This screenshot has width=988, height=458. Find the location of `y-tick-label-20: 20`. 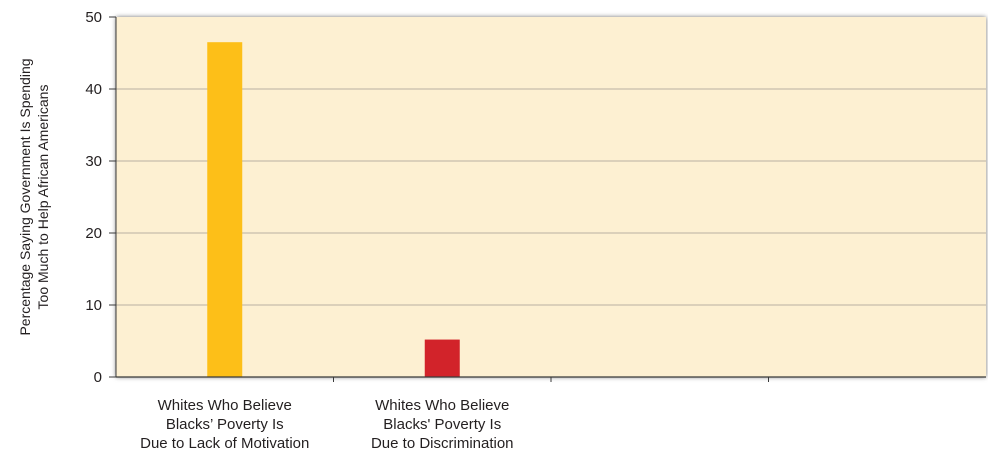

y-tick-label-20: 20 is located at coordinates (93, 233).